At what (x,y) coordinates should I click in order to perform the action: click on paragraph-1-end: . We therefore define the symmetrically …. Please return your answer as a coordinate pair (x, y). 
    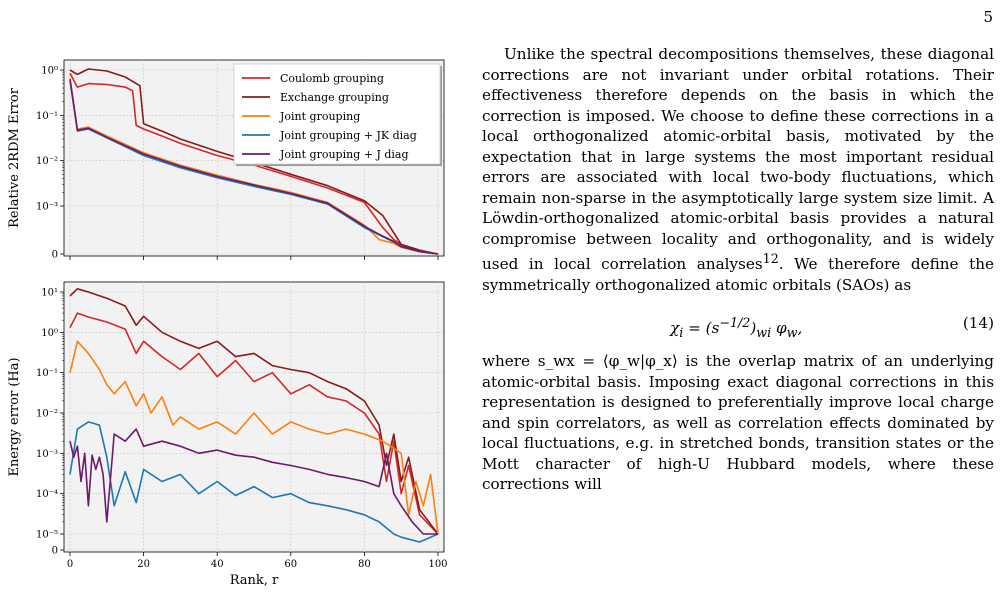
    Looking at the image, I should click on (738, 274).